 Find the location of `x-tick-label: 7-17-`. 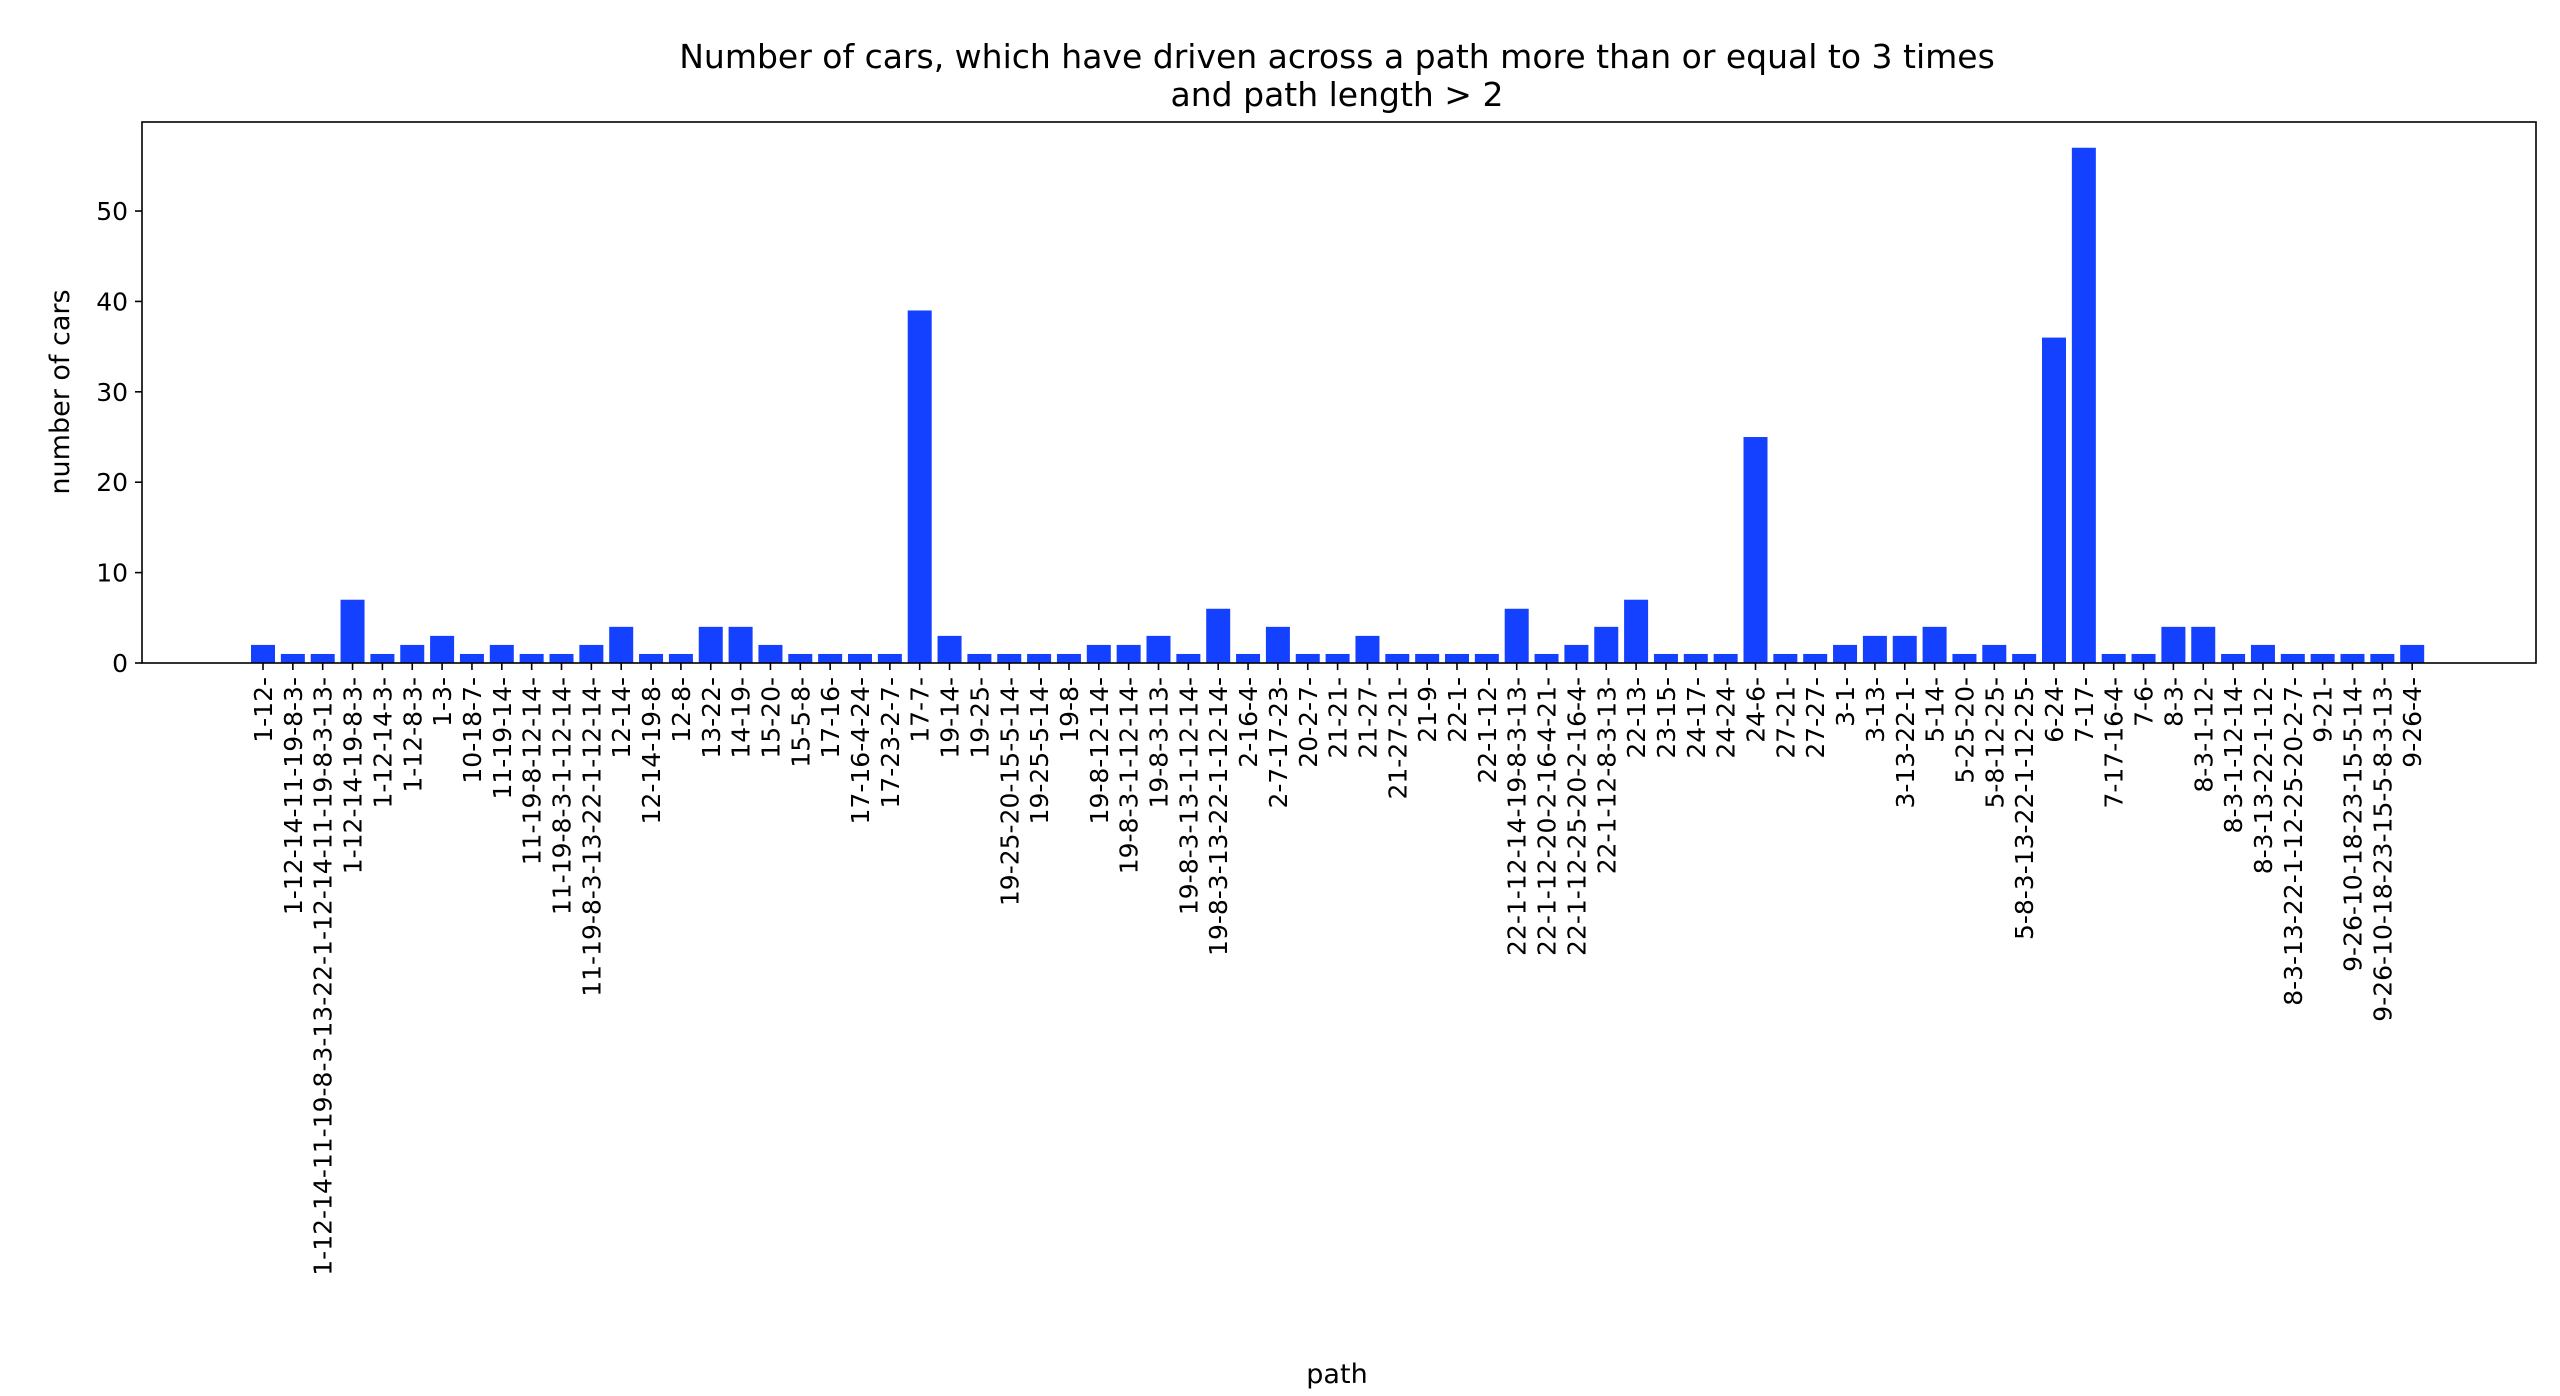

x-tick-label: 7-17- is located at coordinates (2084, 710).